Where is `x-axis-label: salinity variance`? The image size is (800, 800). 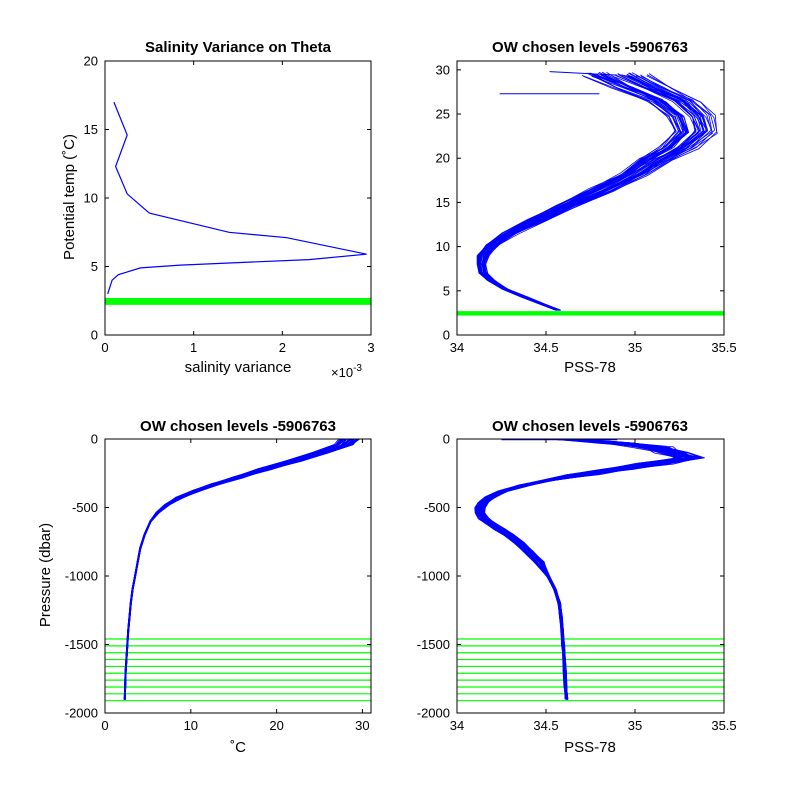 x-axis-label: salinity variance is located at coordinates (238, 367).